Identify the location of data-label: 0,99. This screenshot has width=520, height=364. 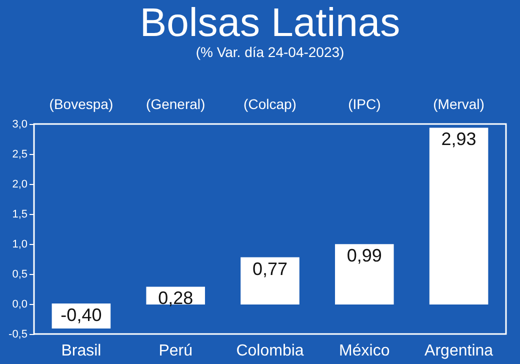
(364, 256).